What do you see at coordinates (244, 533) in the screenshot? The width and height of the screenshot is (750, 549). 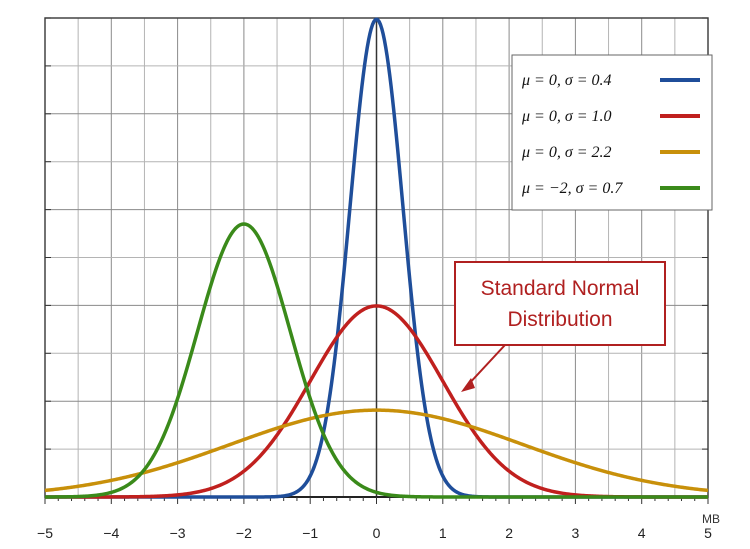 I see `x-tick-label: −2` at bounding box center [244, 533].